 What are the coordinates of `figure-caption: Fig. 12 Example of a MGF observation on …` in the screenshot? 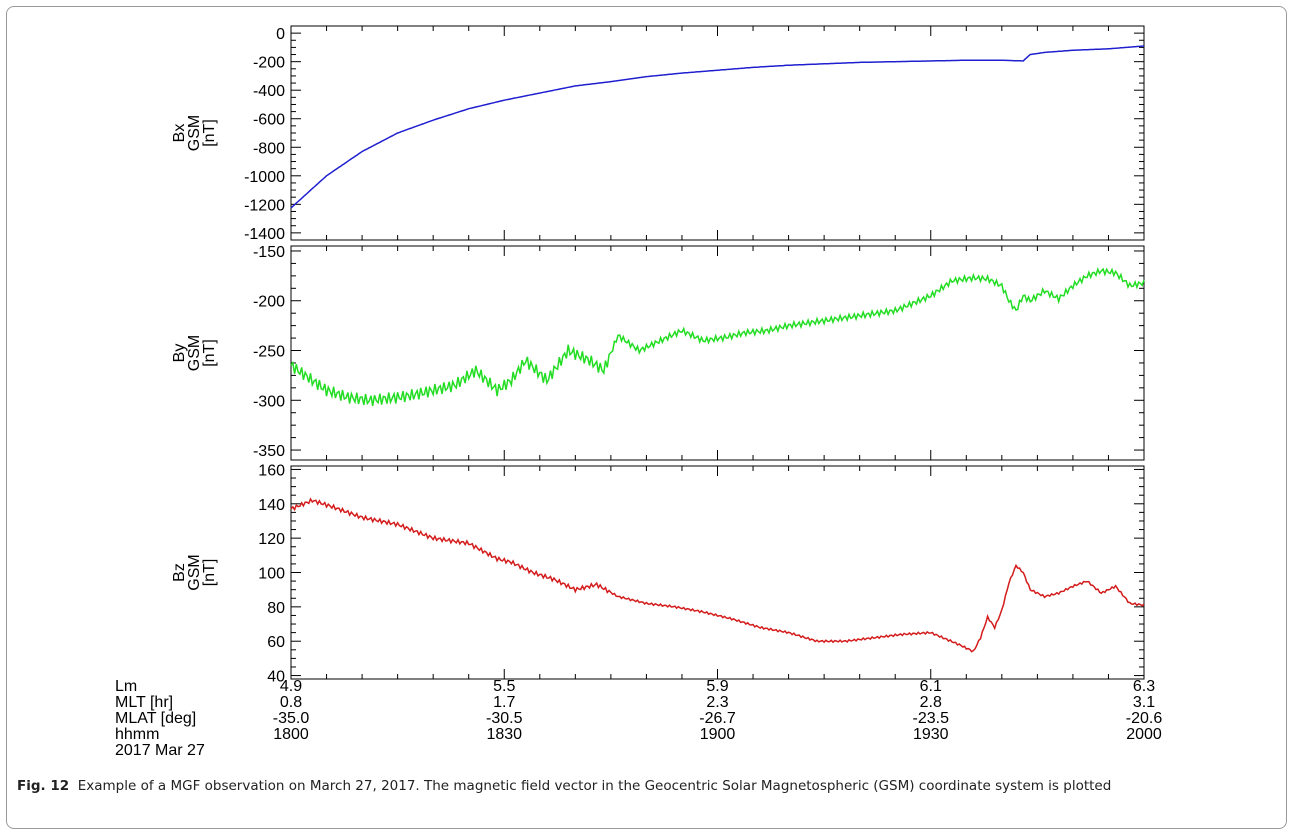 It's located at (642, 786).